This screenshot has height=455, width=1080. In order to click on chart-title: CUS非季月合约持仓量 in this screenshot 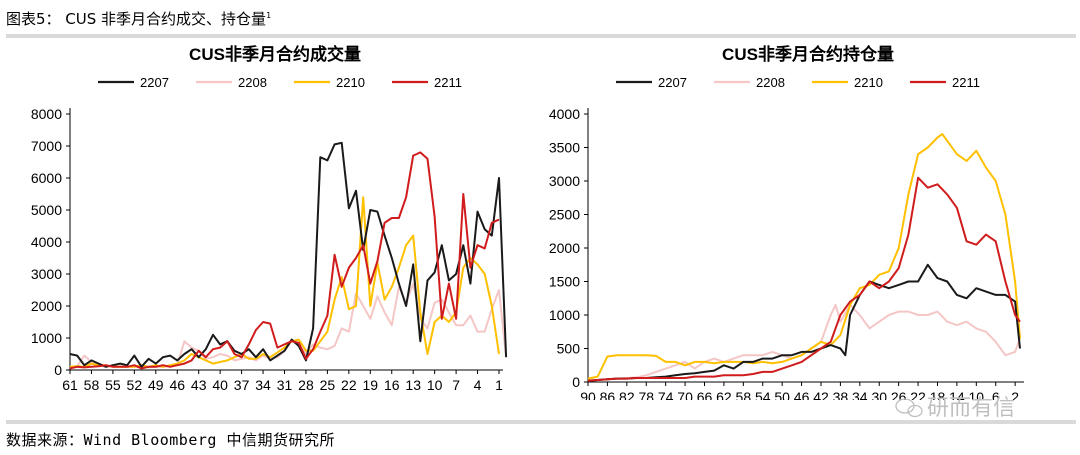, I will do `click(808, 54)`.